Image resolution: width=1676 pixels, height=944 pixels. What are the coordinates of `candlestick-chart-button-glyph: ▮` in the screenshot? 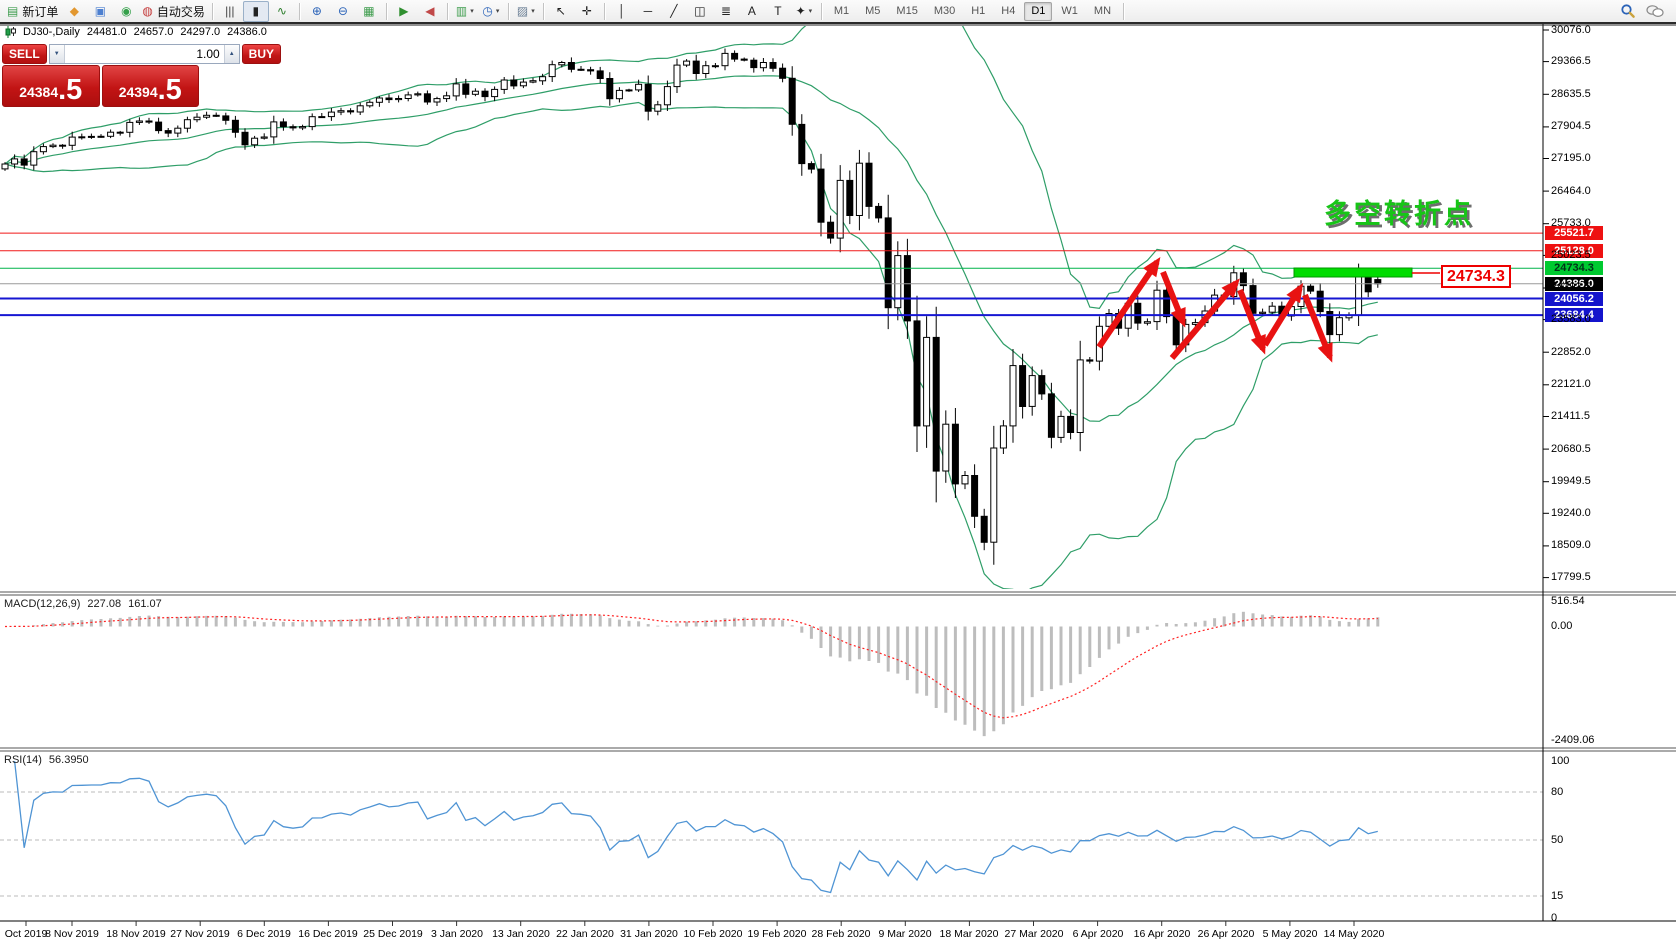 It's located at (256, 11).